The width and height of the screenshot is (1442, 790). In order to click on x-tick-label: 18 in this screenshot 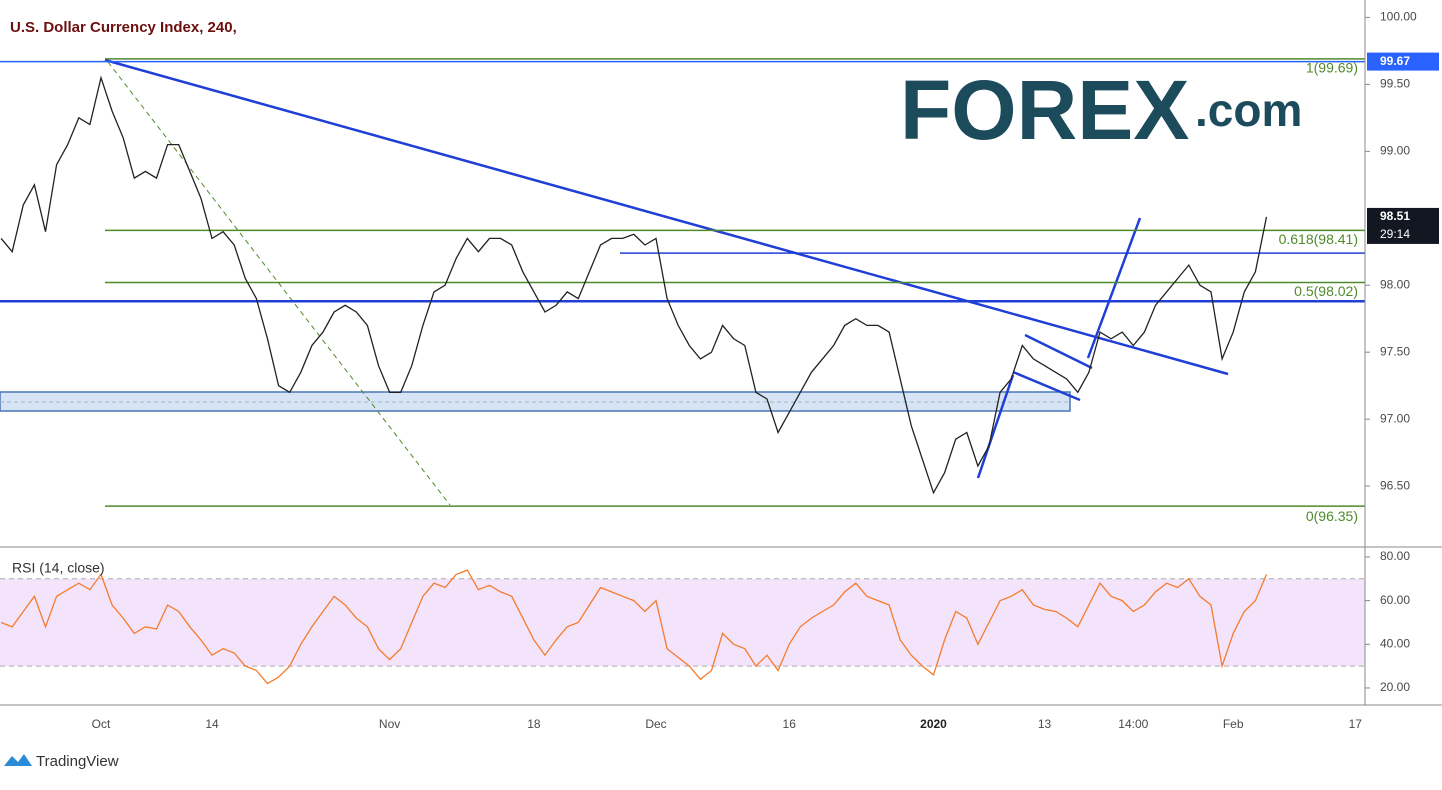, I will do `click(534, 724)`.